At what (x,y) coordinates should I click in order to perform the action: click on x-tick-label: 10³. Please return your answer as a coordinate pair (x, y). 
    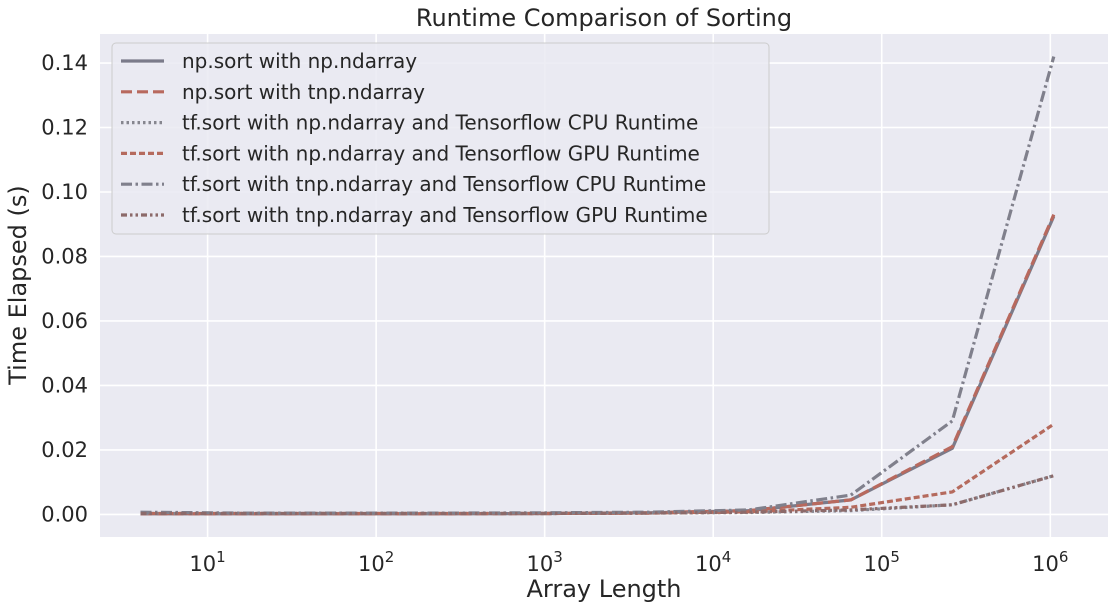
    Looking at the image, I should click on (545, 562).